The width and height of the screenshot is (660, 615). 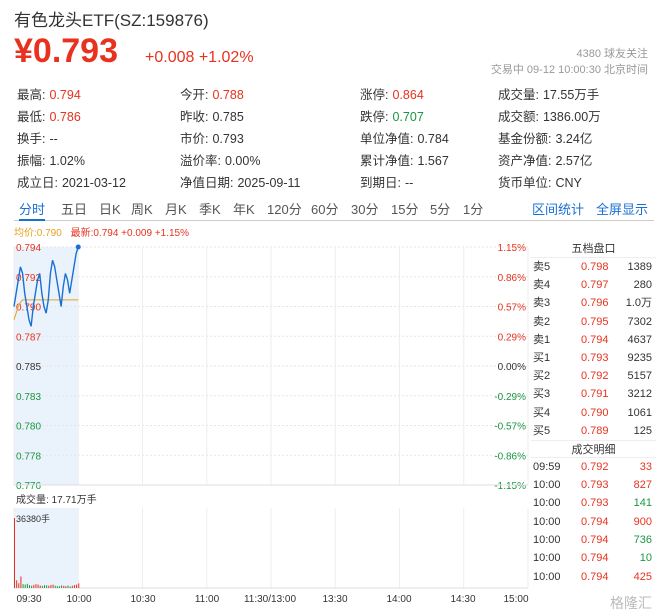 What do you see at coordinates (542, 339) in the screenshot?
I see `order-label: 卖1` at bounding box center [542, 339].